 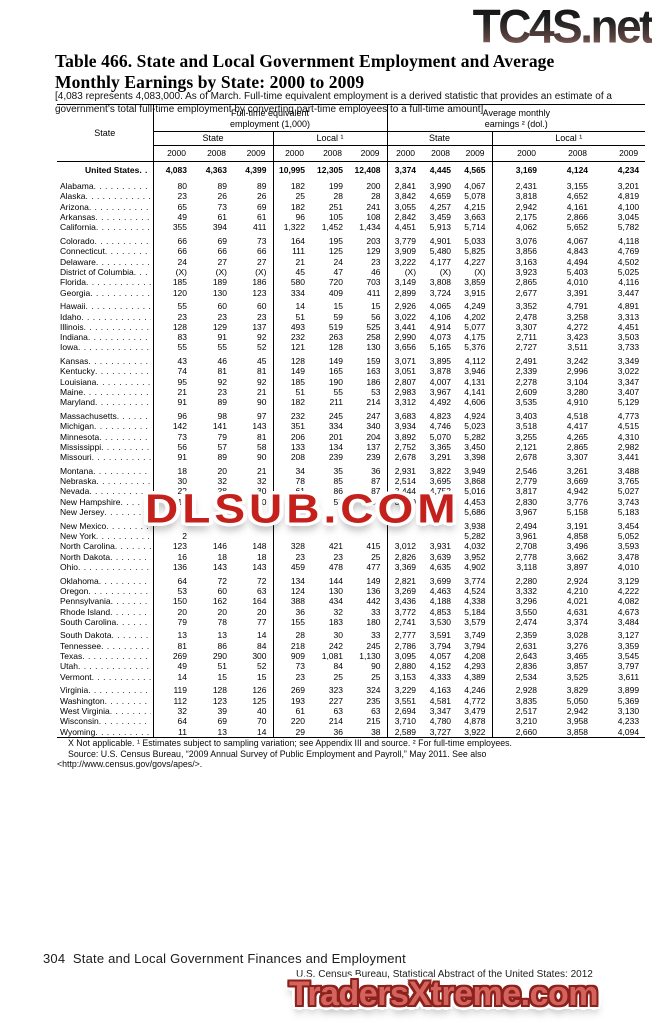 I want to click on value-cell: 1, so click(x=184, y=512).